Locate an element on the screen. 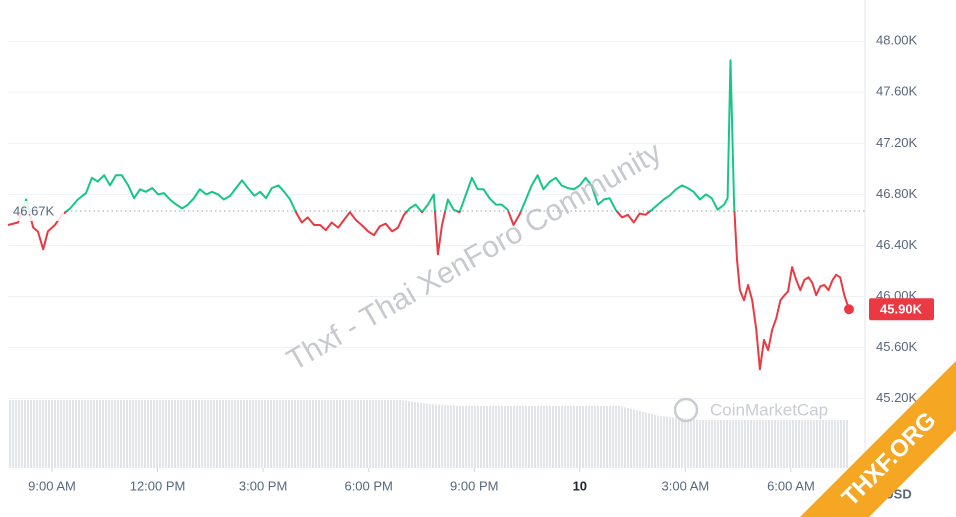 The width and height of the screenshot is (956, 517). corner-banner is located at coordinates (878, 439).